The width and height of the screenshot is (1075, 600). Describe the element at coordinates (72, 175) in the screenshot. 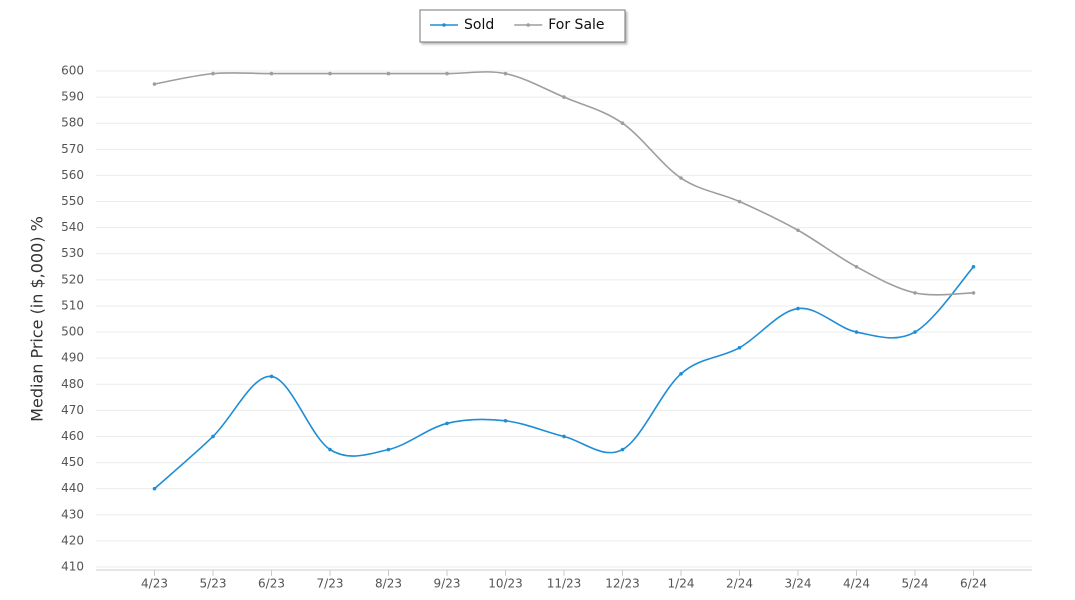

I see `y-tick-label: 560` at that location.